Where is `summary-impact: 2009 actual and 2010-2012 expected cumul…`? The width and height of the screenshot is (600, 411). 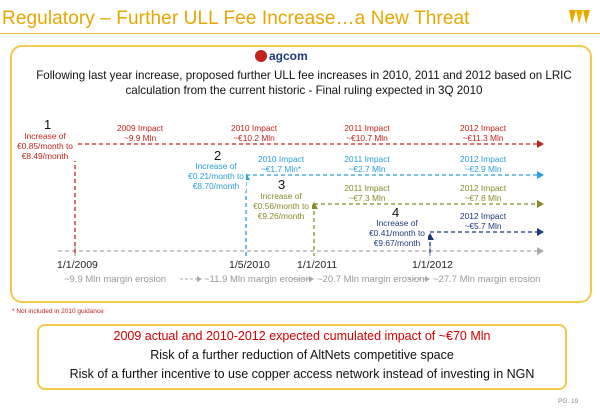 summary-impact: 2009 actual and 2010-2012 expected cumul… is located at coordinates (302, 336).